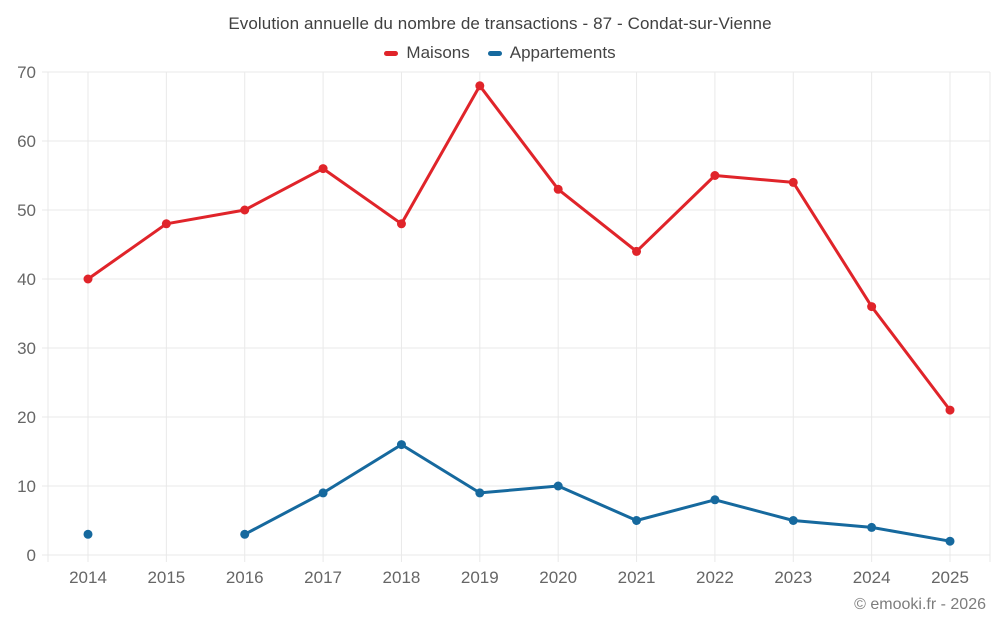 The image size is (1000, 625). What do you see at coordinates (26, 141) in the screenshot?
I see `svg-text: 60` at bounding box center [26, 141].